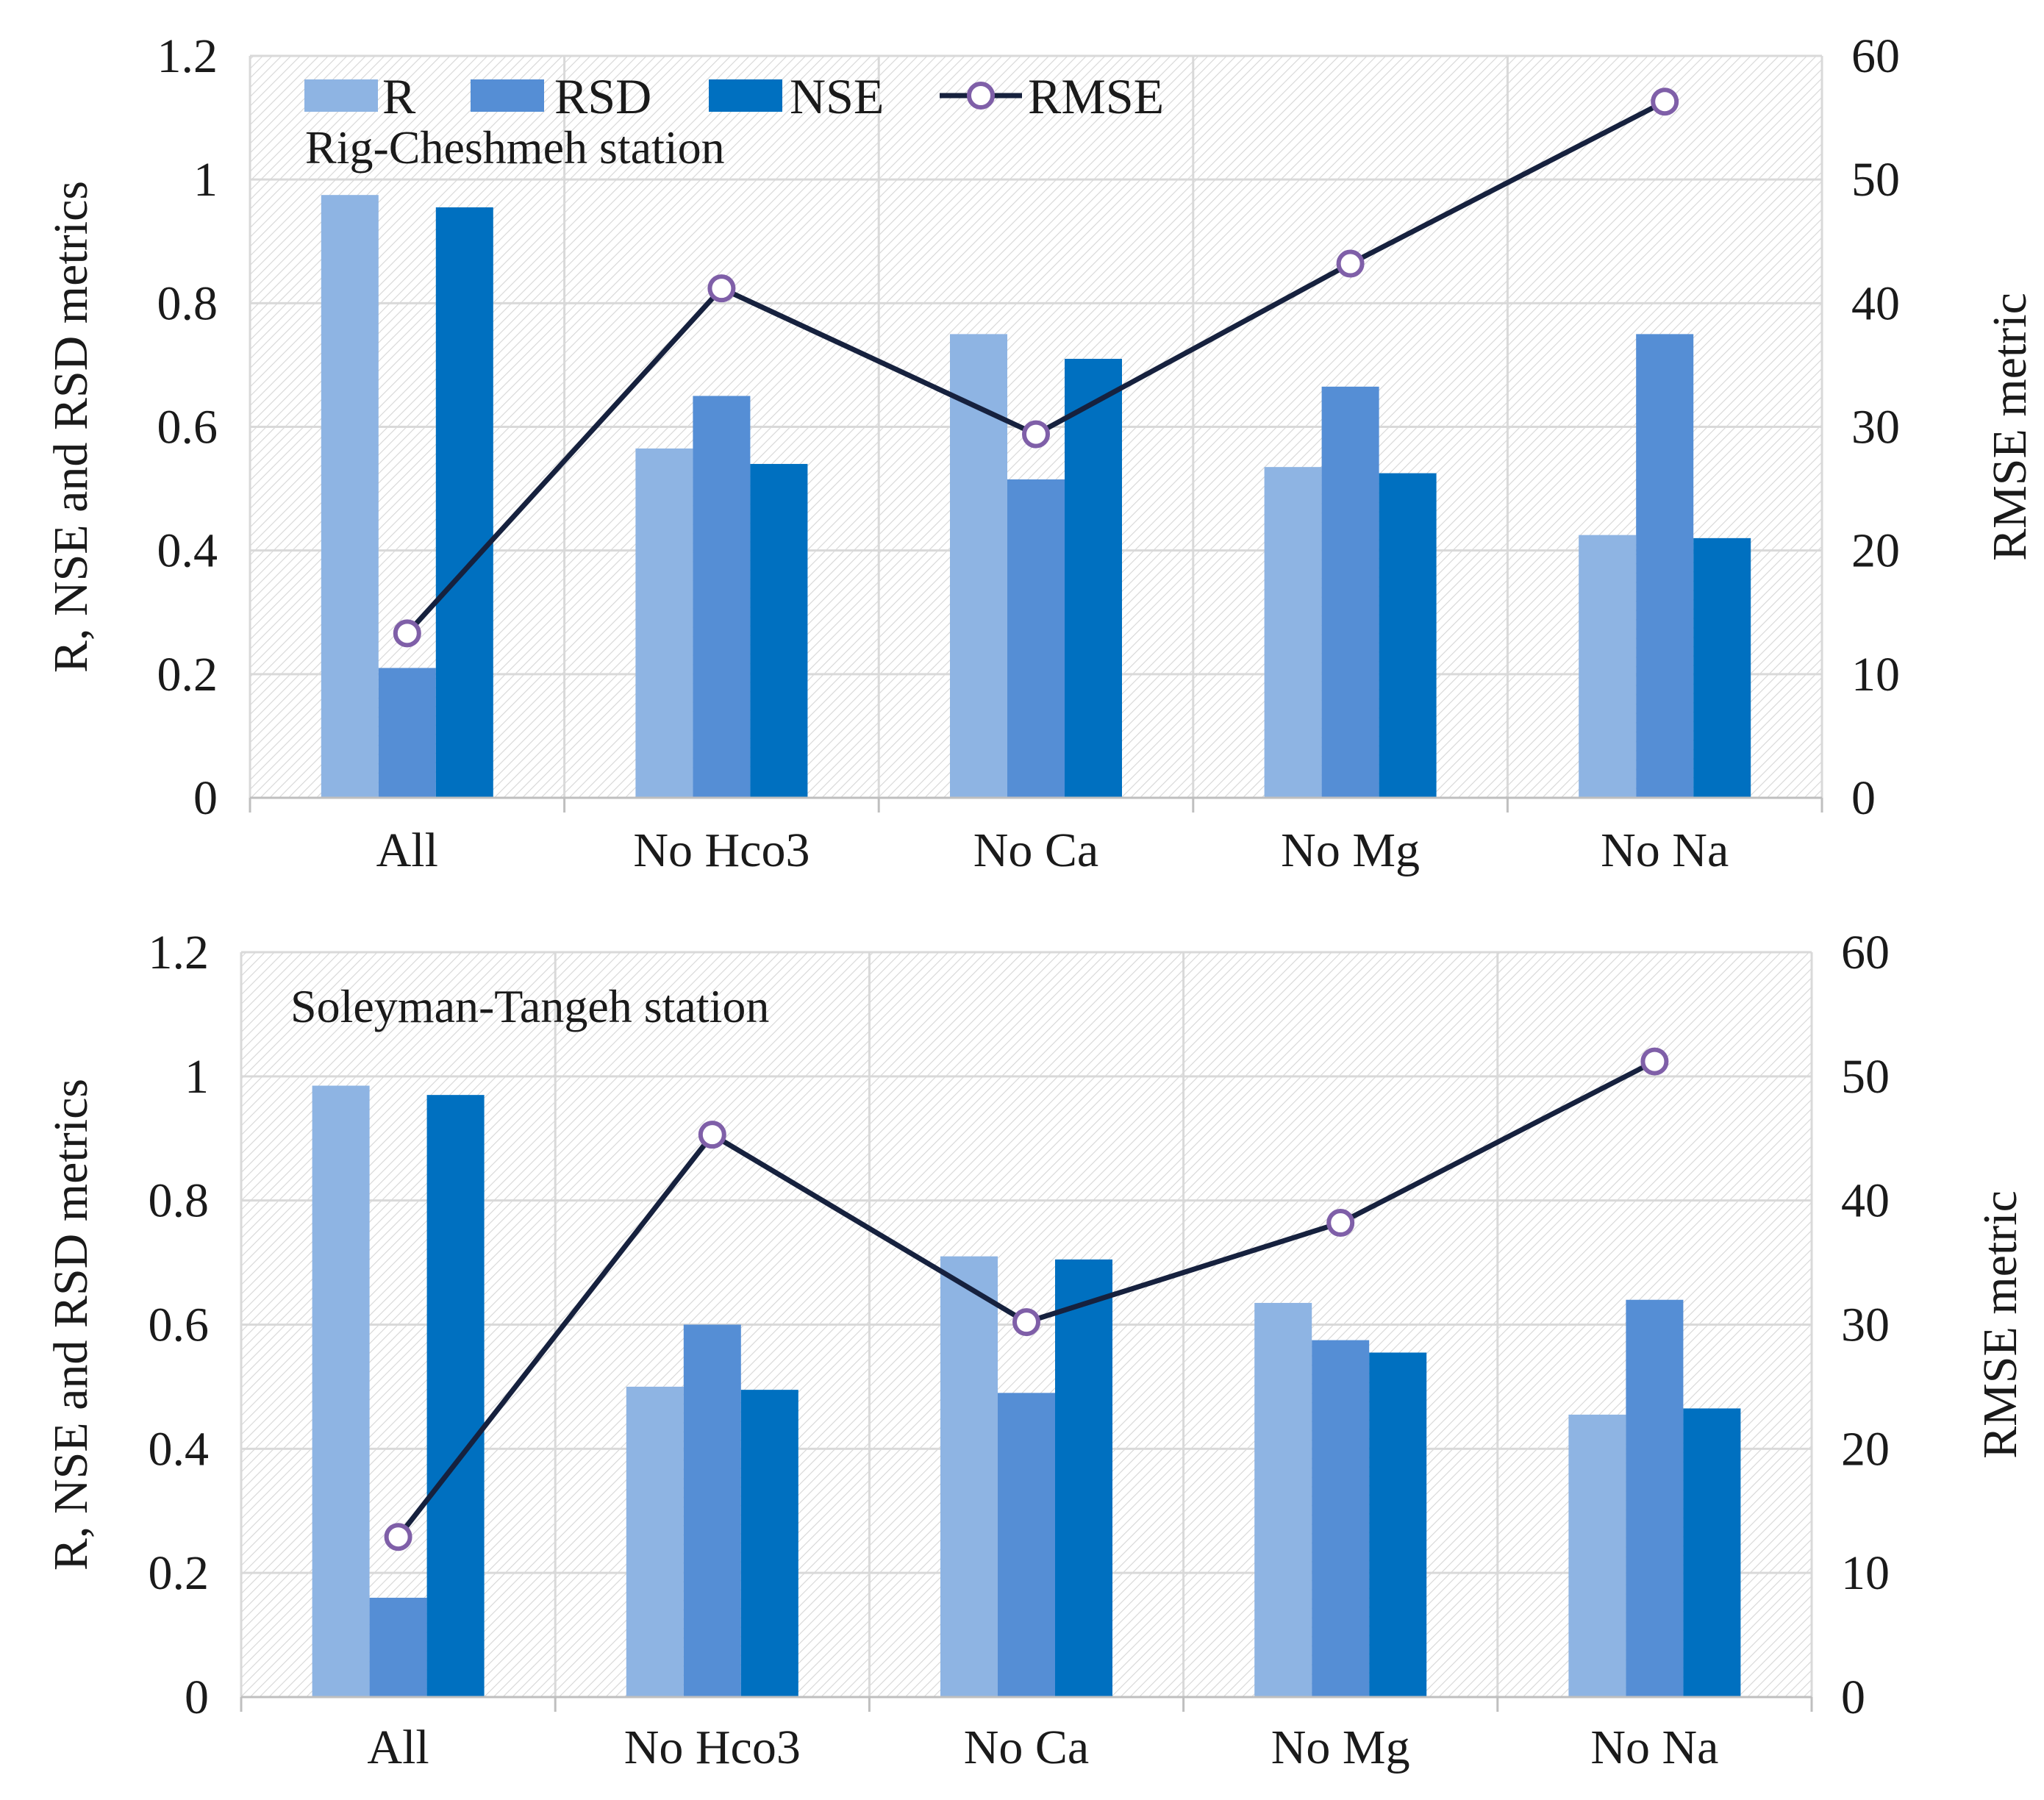 This screenshot has height=1800, width=2044. I want to click on legend-label-r: R, so click(399, 96).